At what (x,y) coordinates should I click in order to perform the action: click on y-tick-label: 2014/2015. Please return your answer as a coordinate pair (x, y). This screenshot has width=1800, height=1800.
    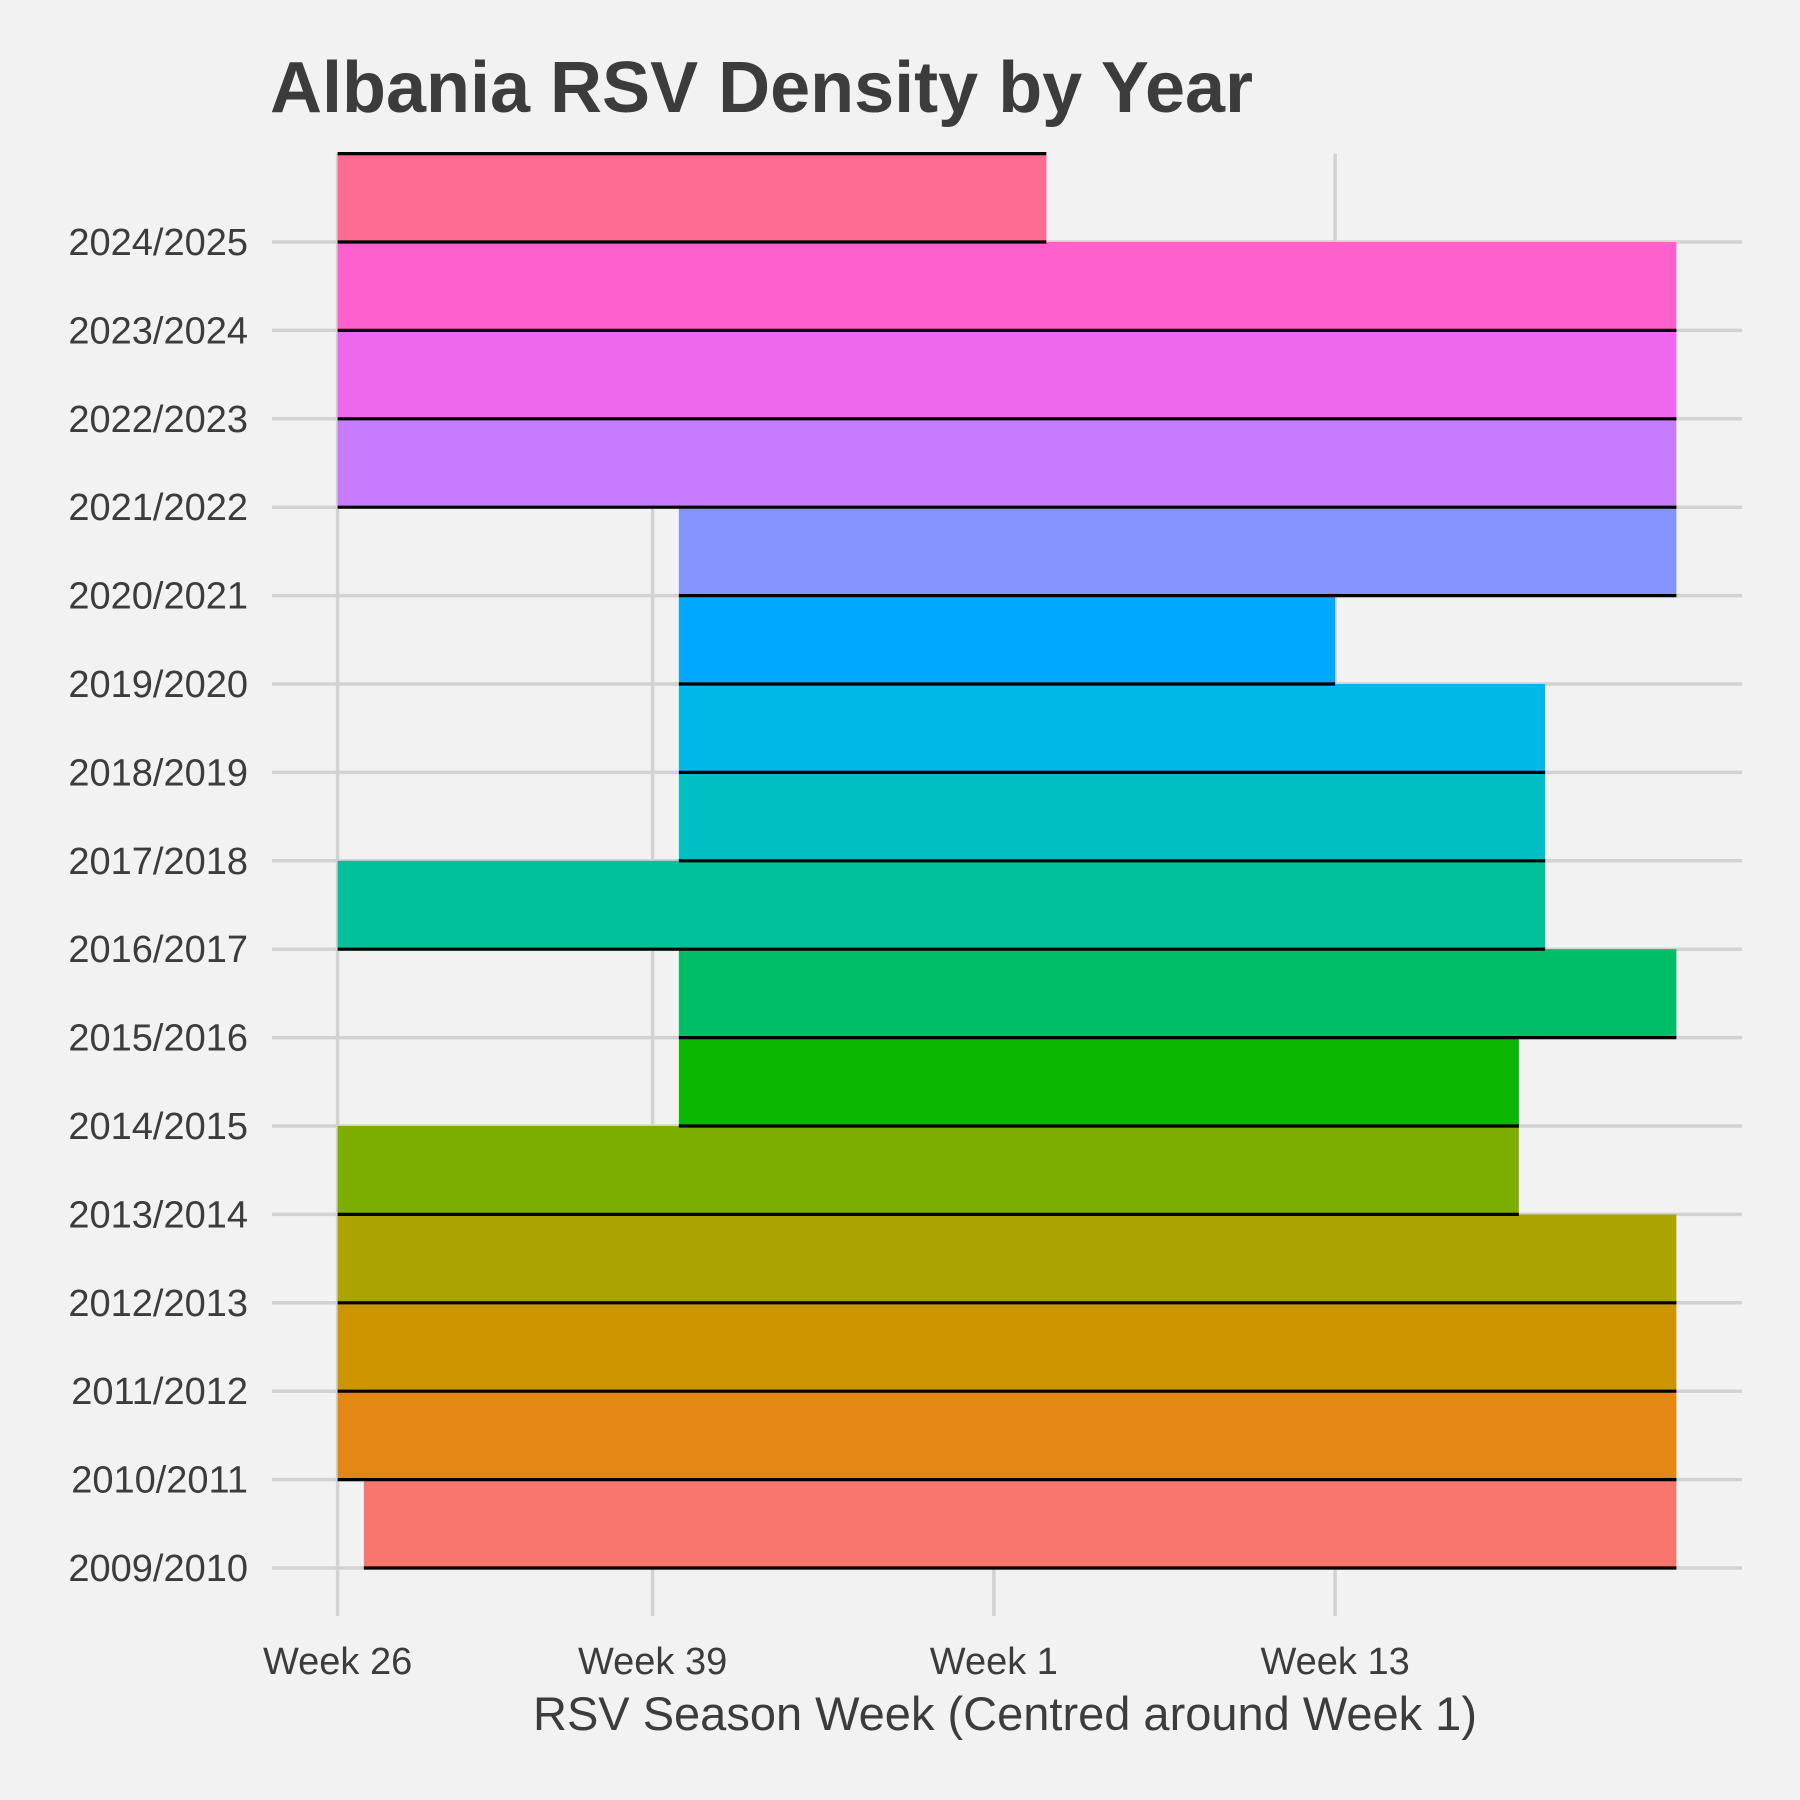
    Looking at the image, I should click on (158, 1127).